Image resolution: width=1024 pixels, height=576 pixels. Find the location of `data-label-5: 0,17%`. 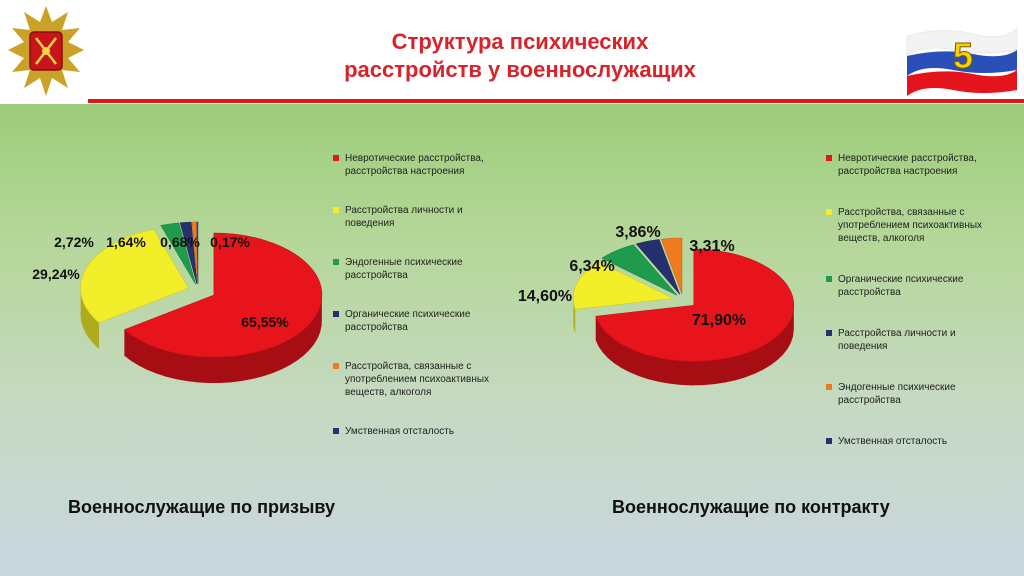

data-label-5: 0,17% is located at coordinates (230, 242).